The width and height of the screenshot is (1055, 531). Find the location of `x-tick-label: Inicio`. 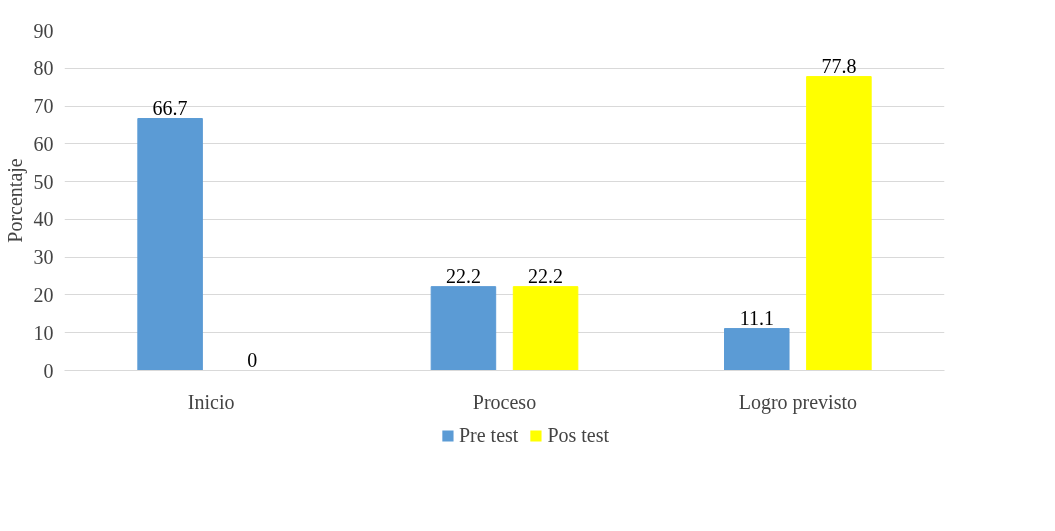

x-tick-label: Inicio is located at coordinates (211, 401).